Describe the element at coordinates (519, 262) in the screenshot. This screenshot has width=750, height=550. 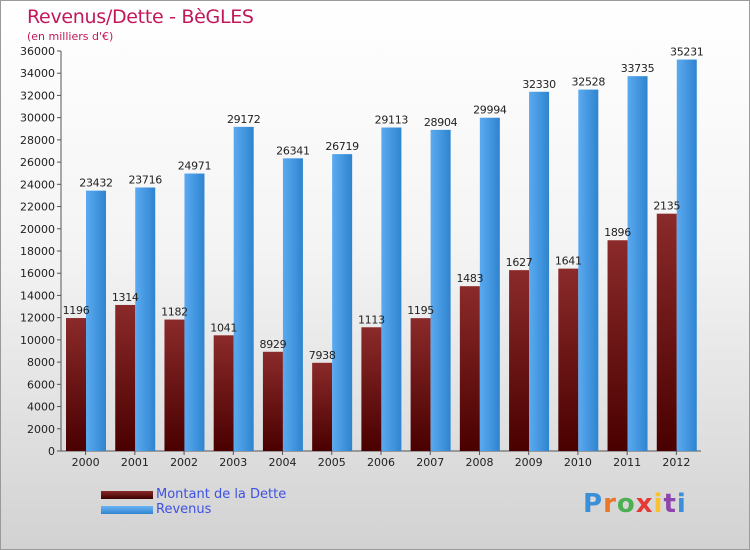
I see `data-label-dette: 1627` at that location.